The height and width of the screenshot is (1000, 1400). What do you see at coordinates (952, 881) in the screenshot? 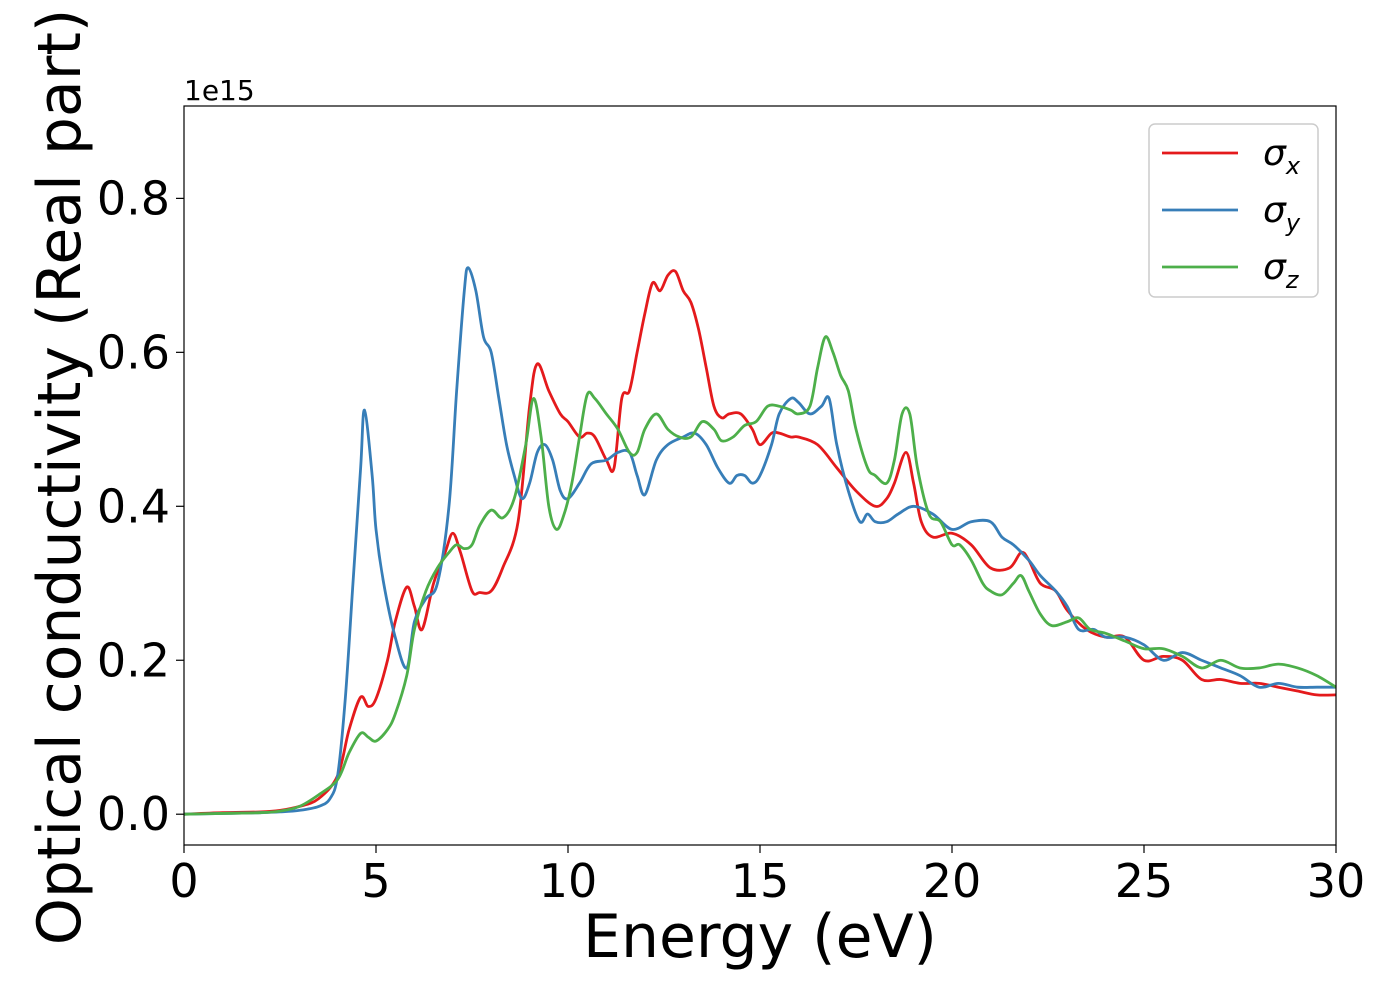
I see `x-tick-label: 20` at bounding box center [952, 881].